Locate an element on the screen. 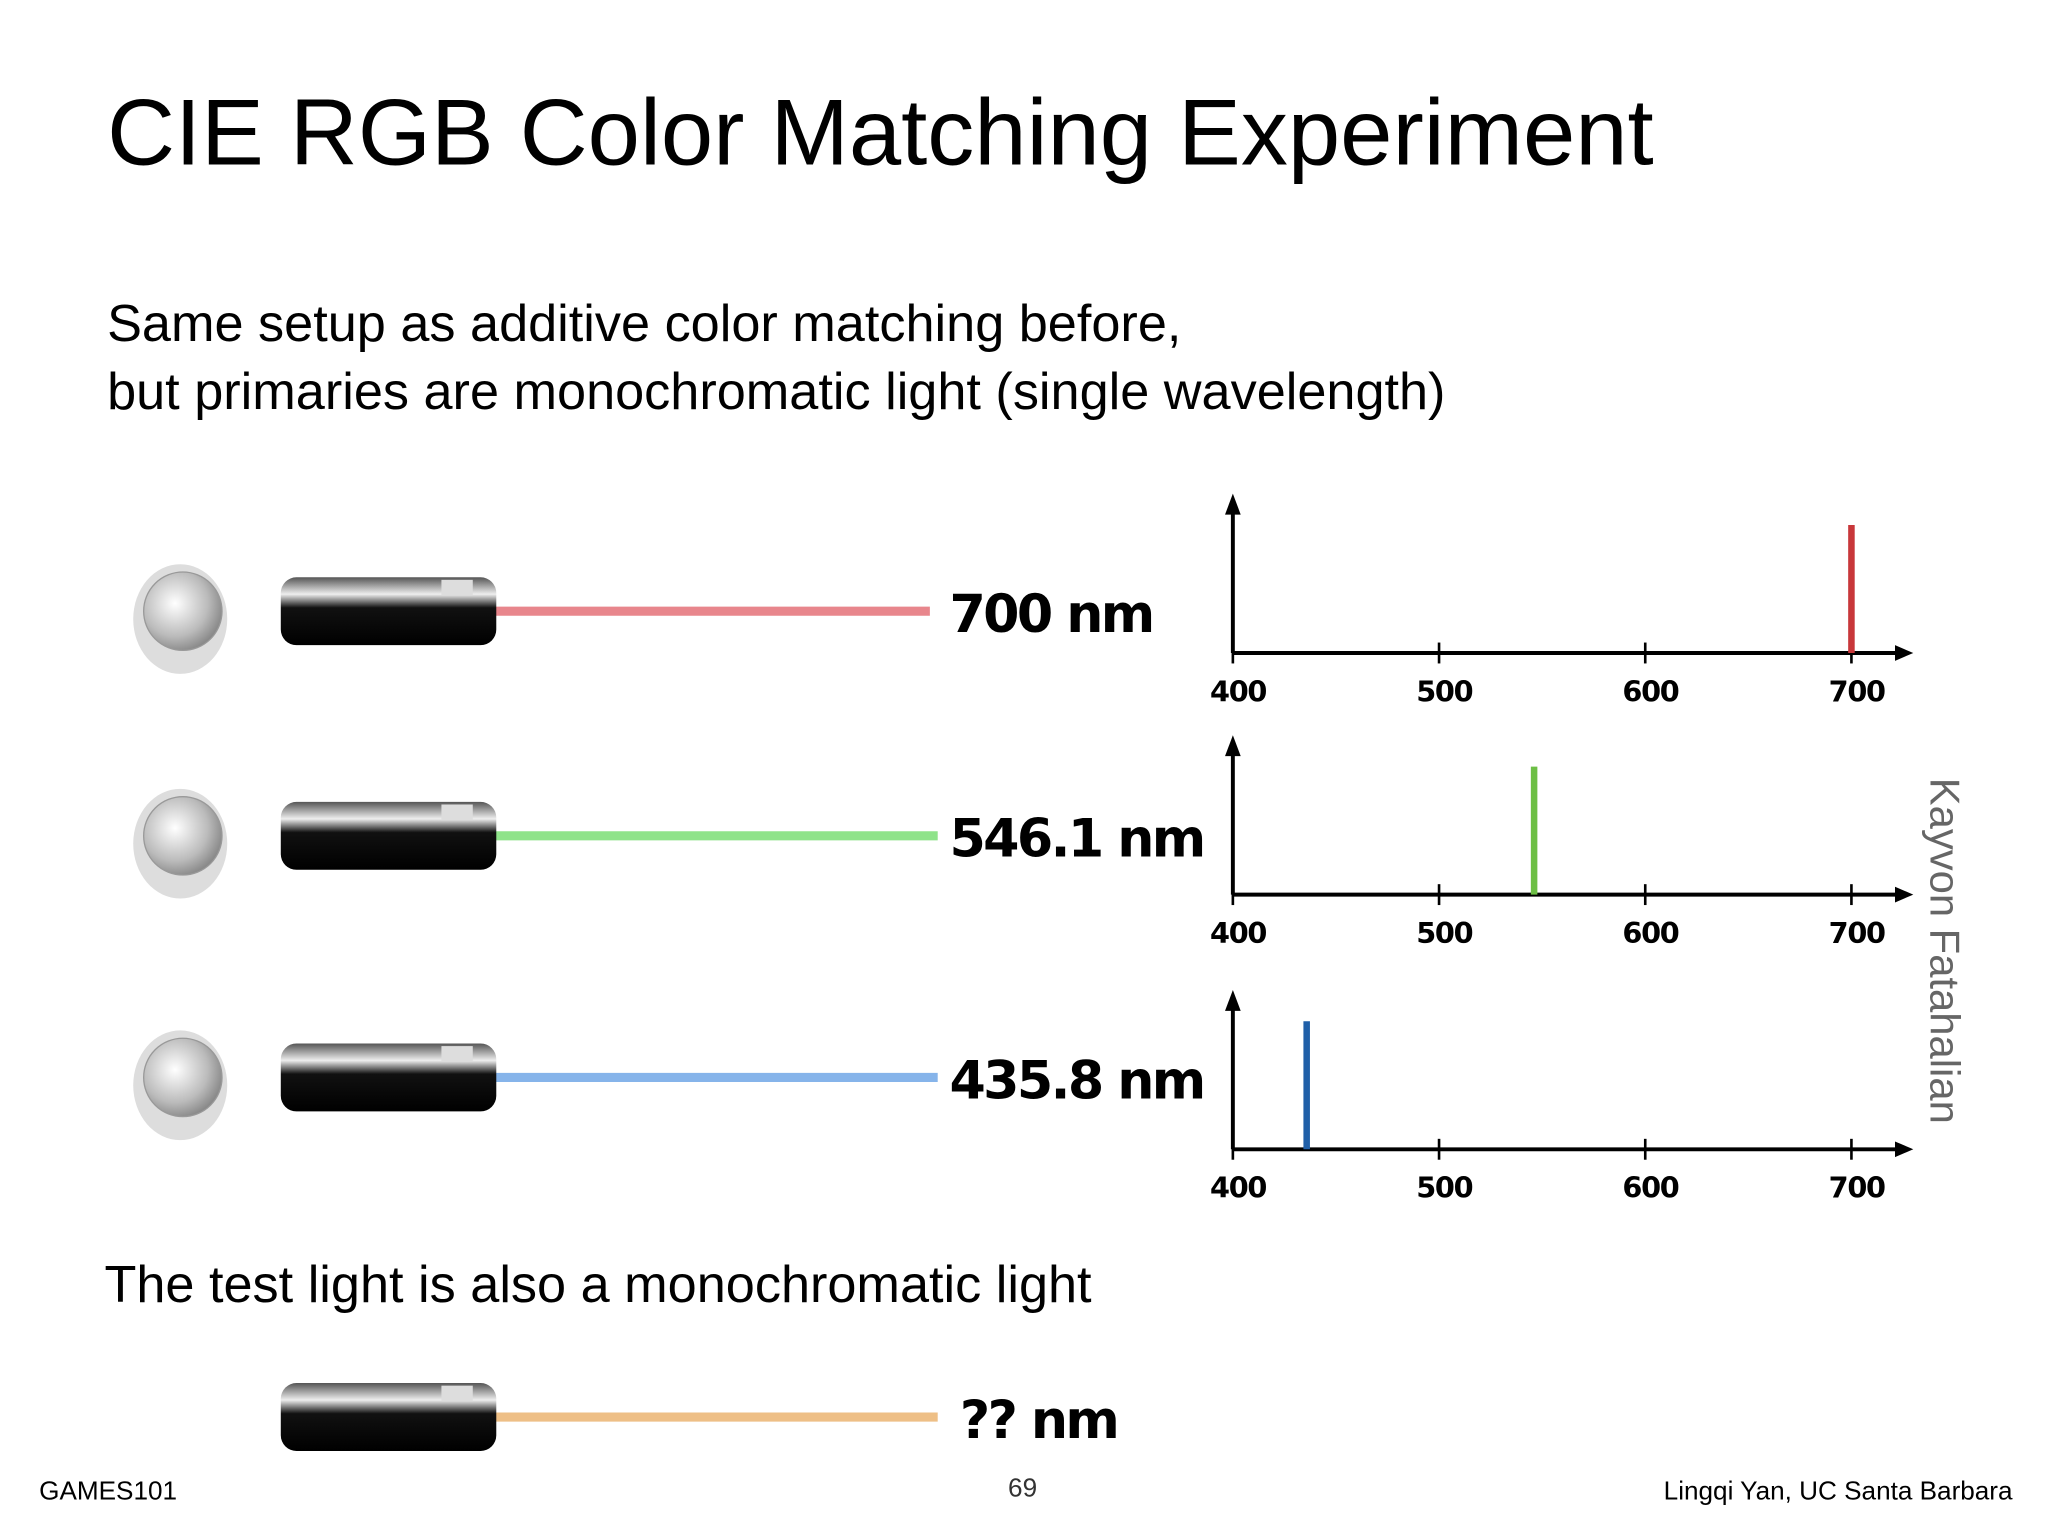 The height and width of the screenshot is (1536, 2048). footer-right: Lingqi Yan, UC Santa Barbara is located at coordinates (1838, 1490).